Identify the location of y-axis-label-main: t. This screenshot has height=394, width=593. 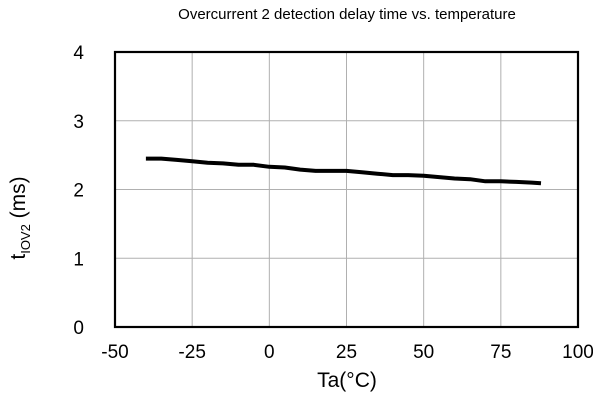
(18, 257).